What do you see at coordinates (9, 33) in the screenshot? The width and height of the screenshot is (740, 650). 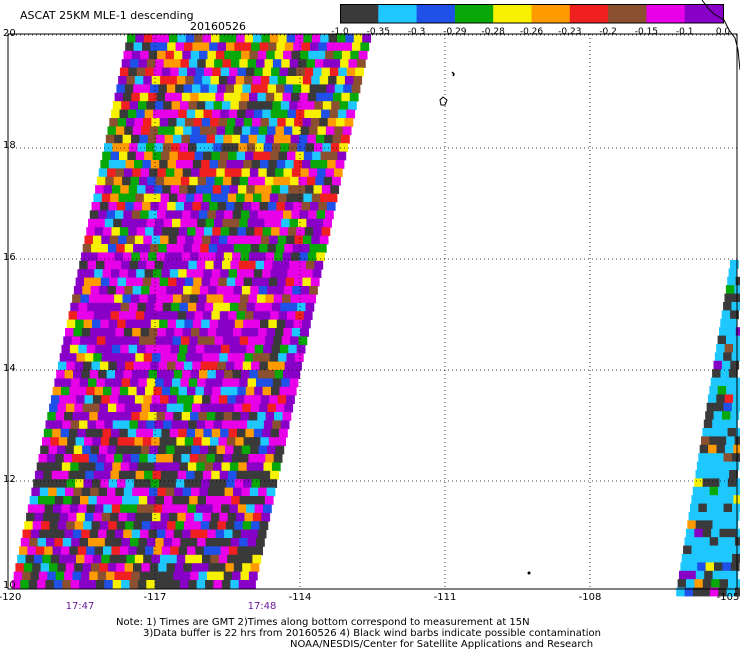 I see `lat-label-20: 20` at bounding box center [9, 33].